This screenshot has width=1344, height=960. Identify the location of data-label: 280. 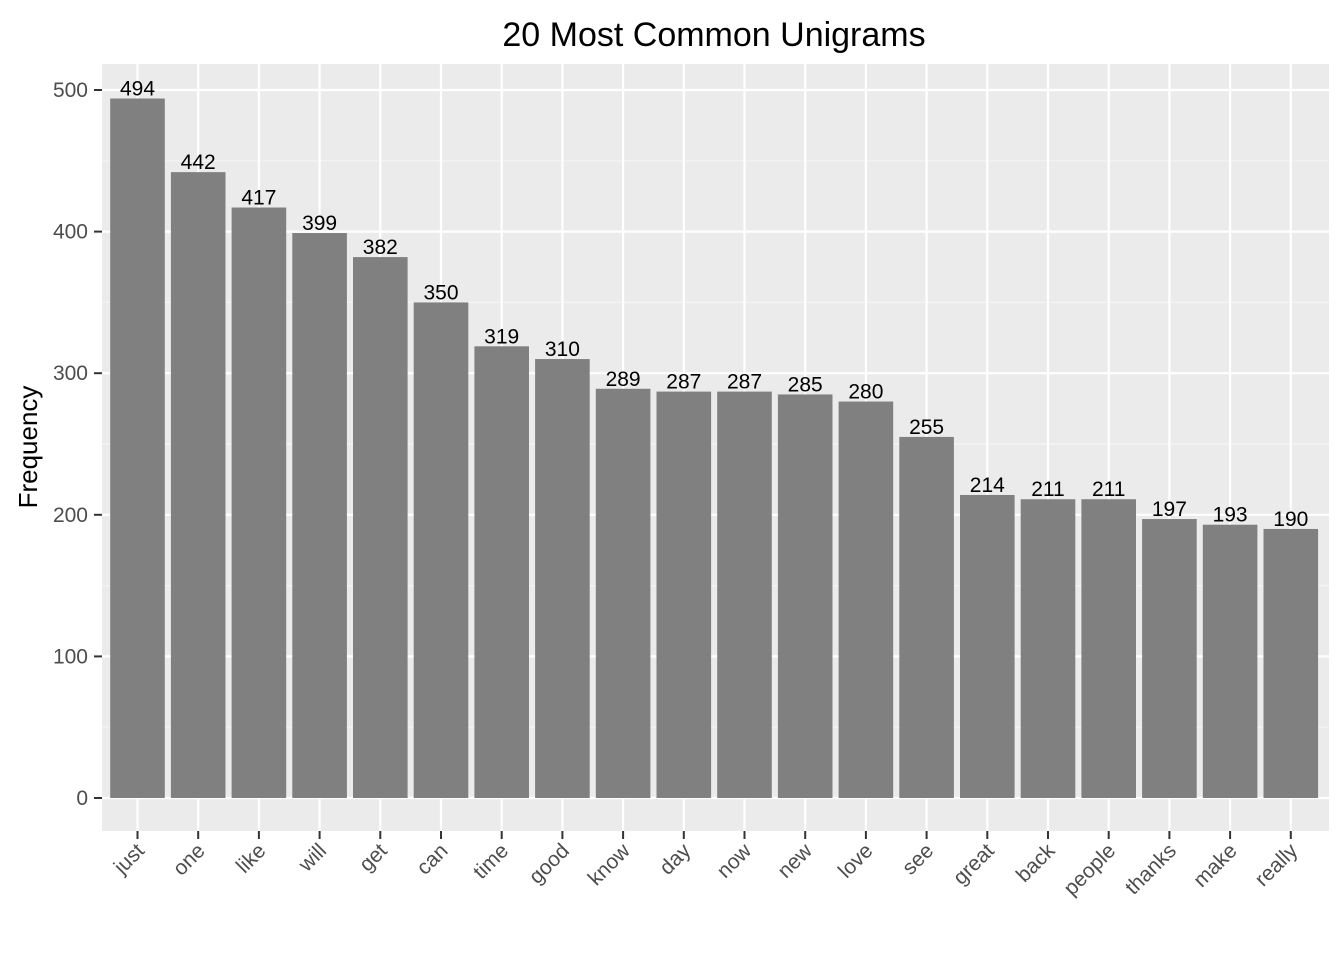
(865, 392).